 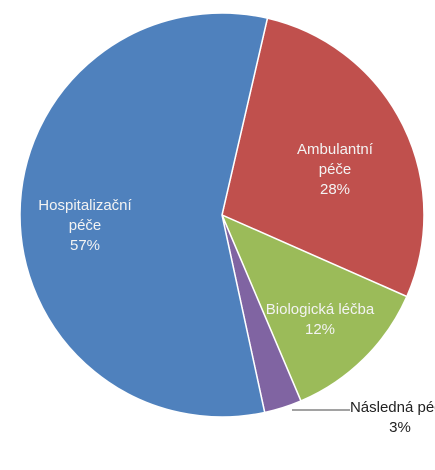 I want to click on slice-label: Ambulantní péče 28%, so click(x=335, y=170).